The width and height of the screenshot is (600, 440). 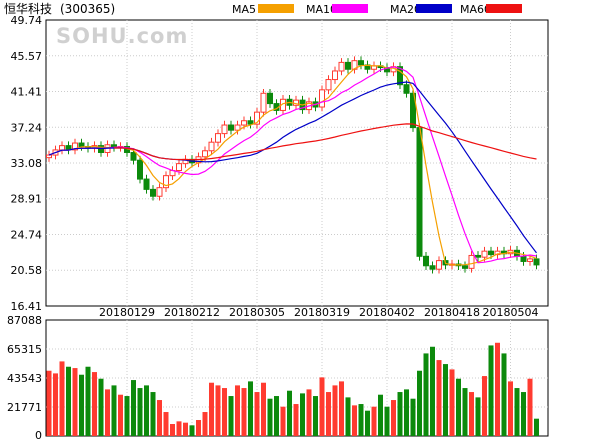 What do you see at coordinates (24, 378) in the screenshot?
I see `volume-tick-label: 43543` at bounding box center [24, 378].